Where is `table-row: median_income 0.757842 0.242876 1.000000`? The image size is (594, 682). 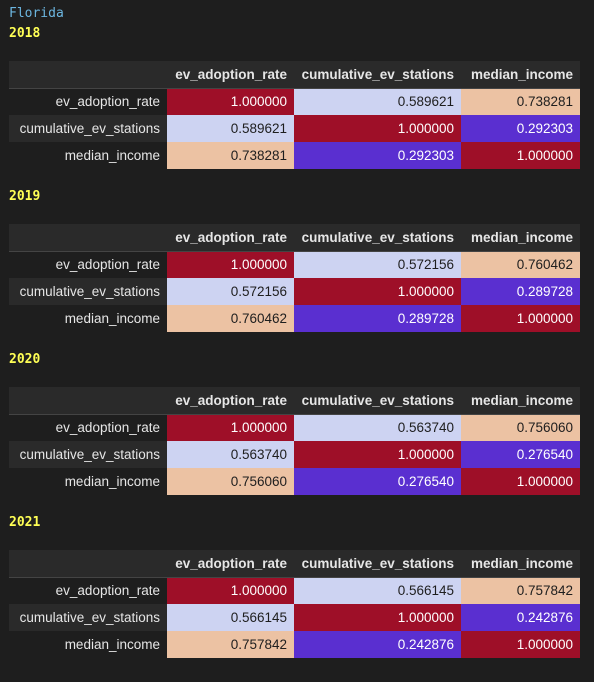 table-row: median_income 0.757842 0.242876 1.000000 is located at coordinates (294, 644).